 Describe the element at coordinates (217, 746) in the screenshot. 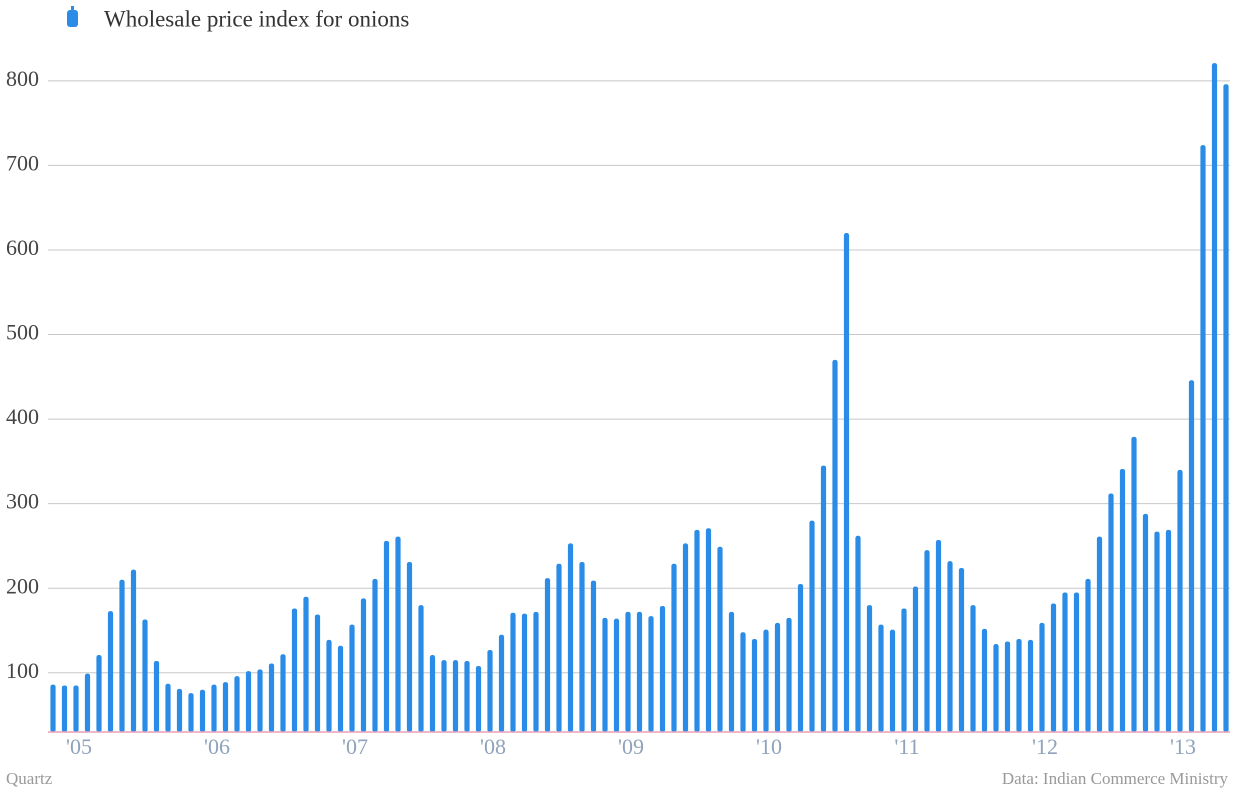

I see `x-tick-label: '06` at that location.